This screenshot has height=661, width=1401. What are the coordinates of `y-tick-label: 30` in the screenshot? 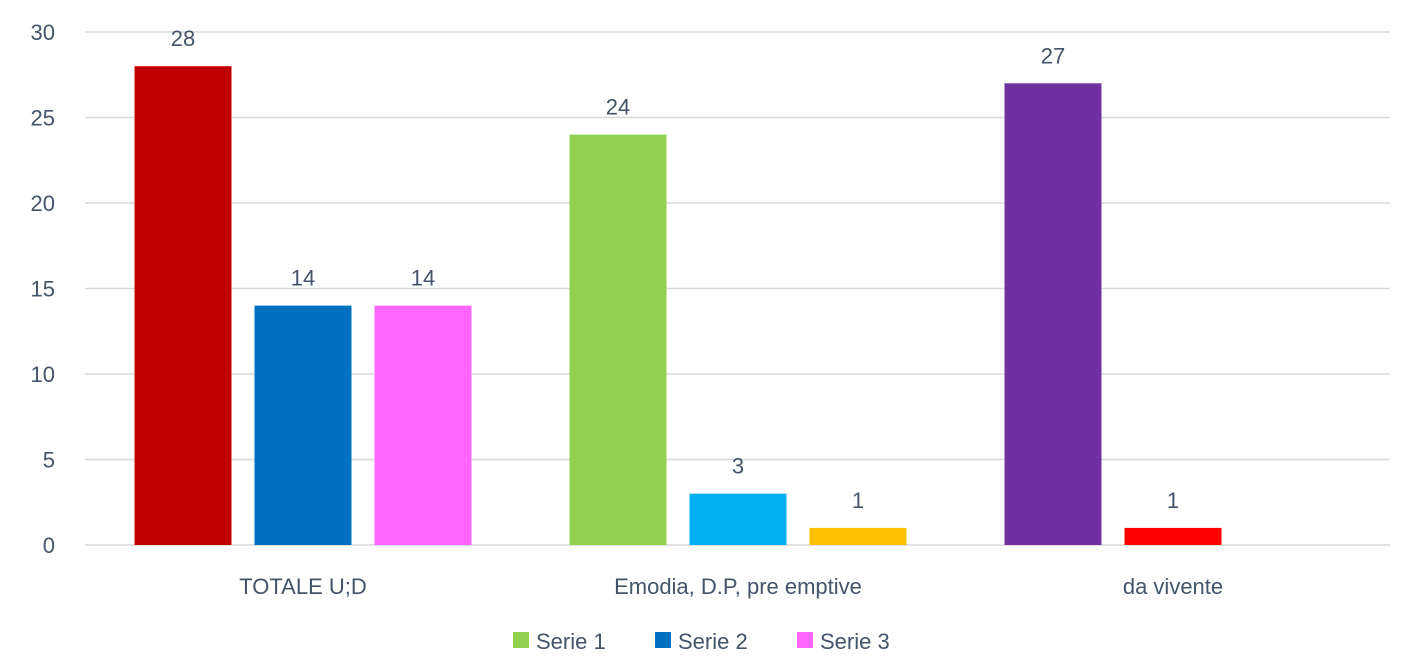 It's located at (43, 32).